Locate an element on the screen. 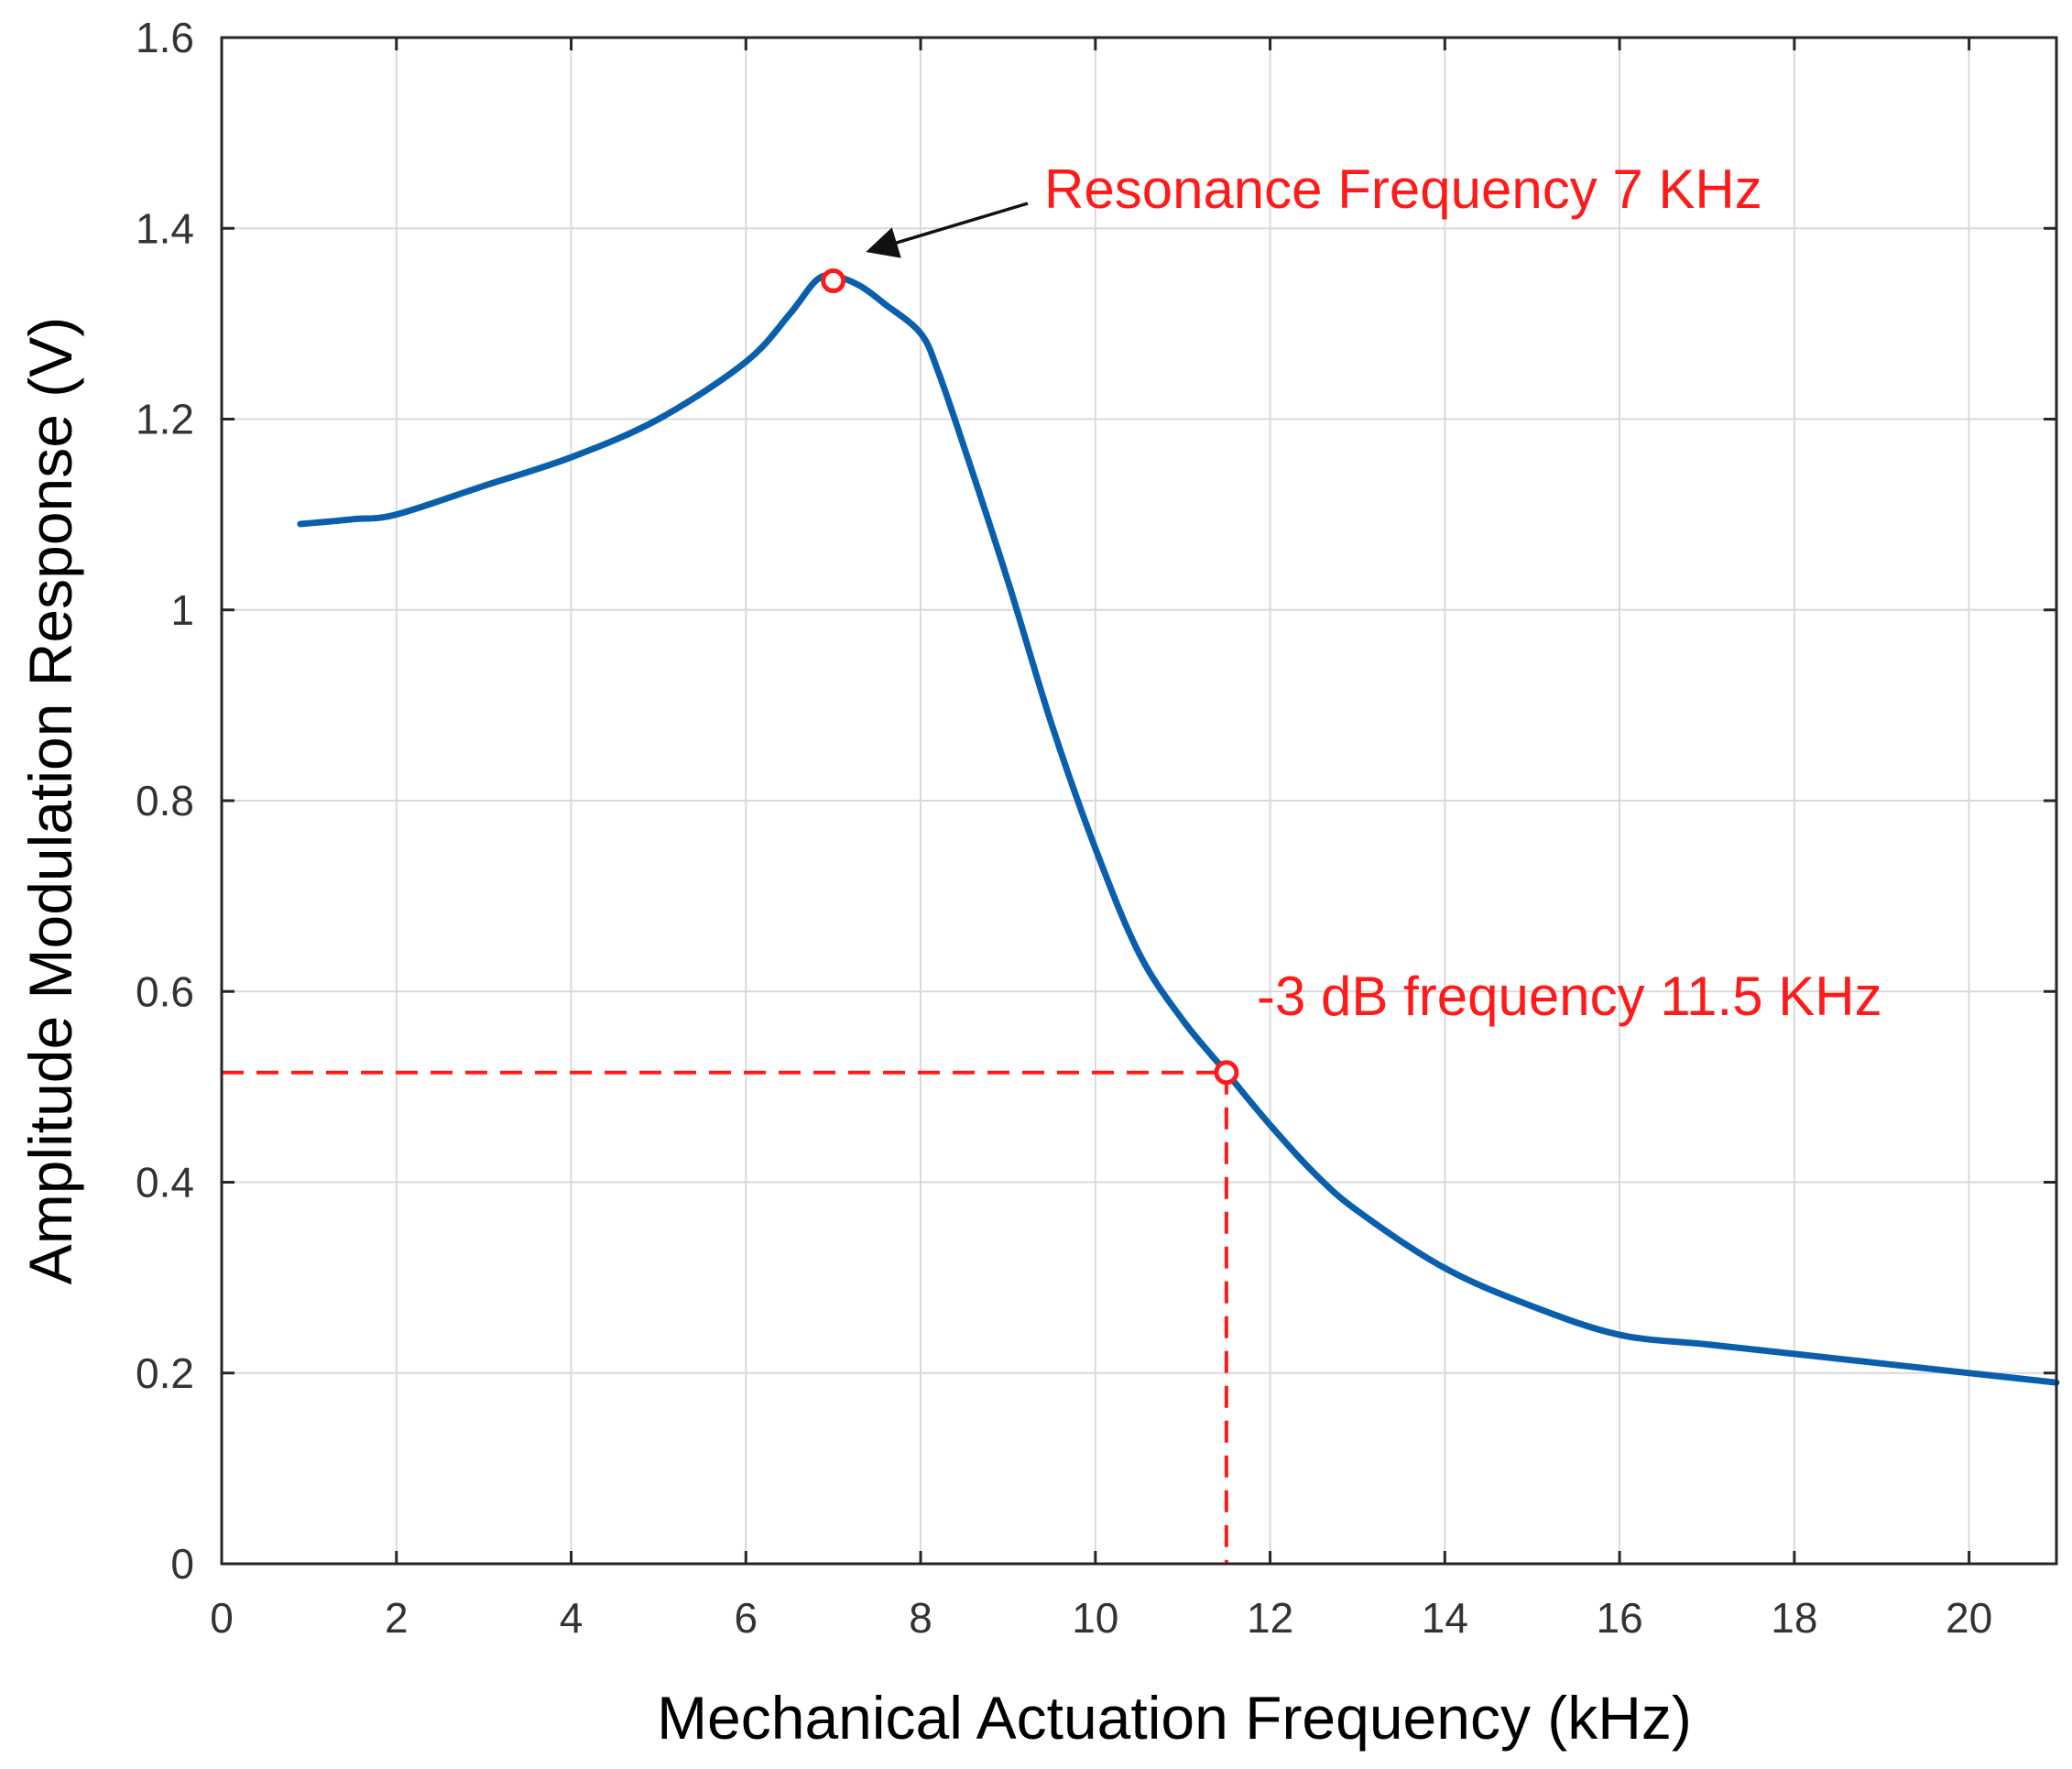 The width and height of the screenshot is (2072, 1769). y-tick-label: 0.8 is located at coordinates (165, 801).